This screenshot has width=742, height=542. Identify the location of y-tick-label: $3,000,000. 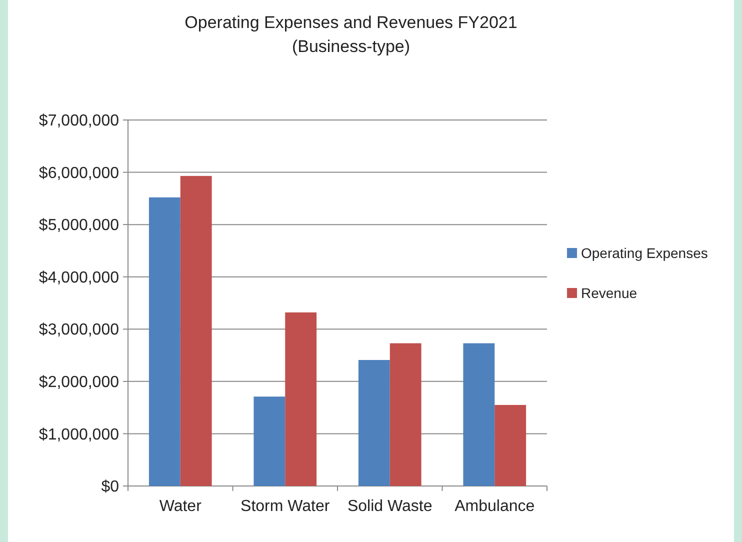
(79, 330).